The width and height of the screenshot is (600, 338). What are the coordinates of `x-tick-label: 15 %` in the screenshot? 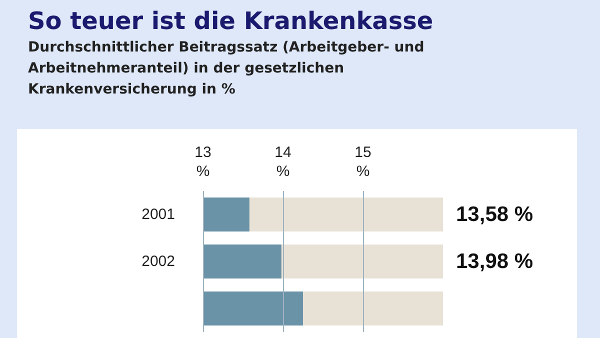 It's located at (363, 162).